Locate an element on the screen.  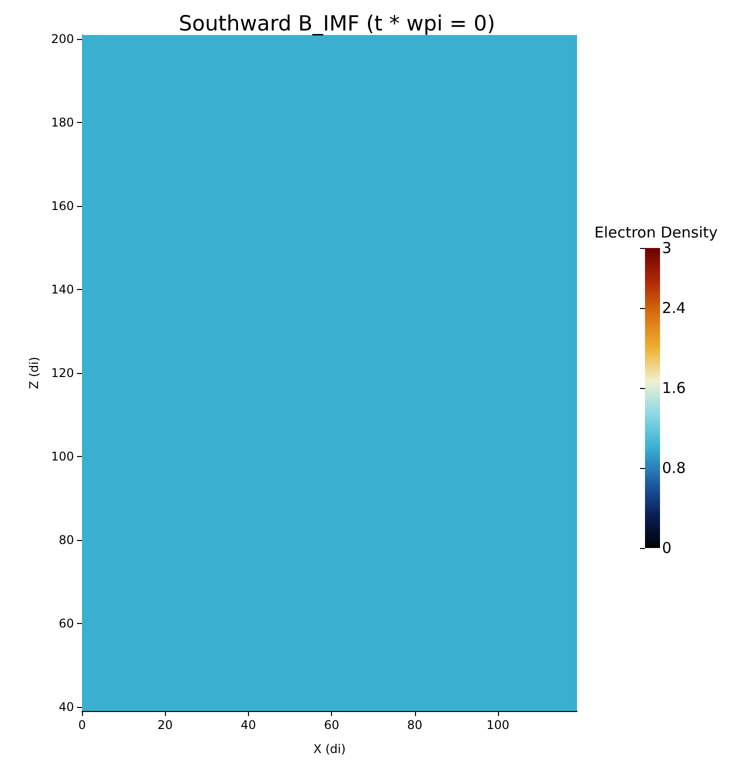
x-tick-label: 20 is located at coordinates (165, 725).